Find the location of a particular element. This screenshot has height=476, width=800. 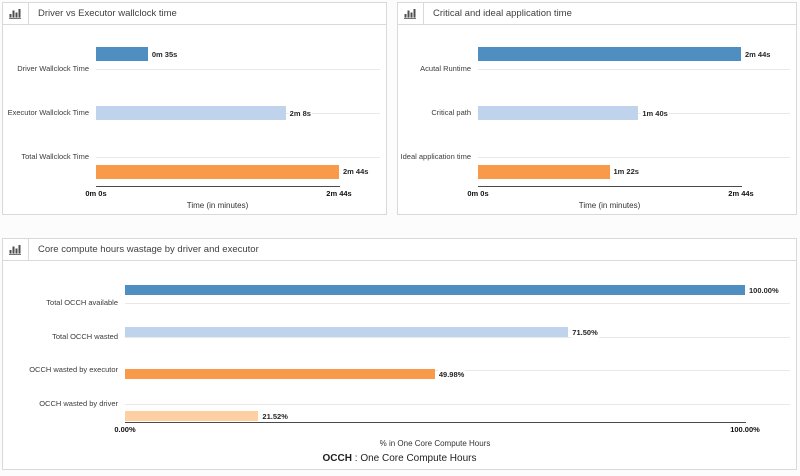

x-axis-title: % in One Core Compute Hours is located at coordinates (435, 443).